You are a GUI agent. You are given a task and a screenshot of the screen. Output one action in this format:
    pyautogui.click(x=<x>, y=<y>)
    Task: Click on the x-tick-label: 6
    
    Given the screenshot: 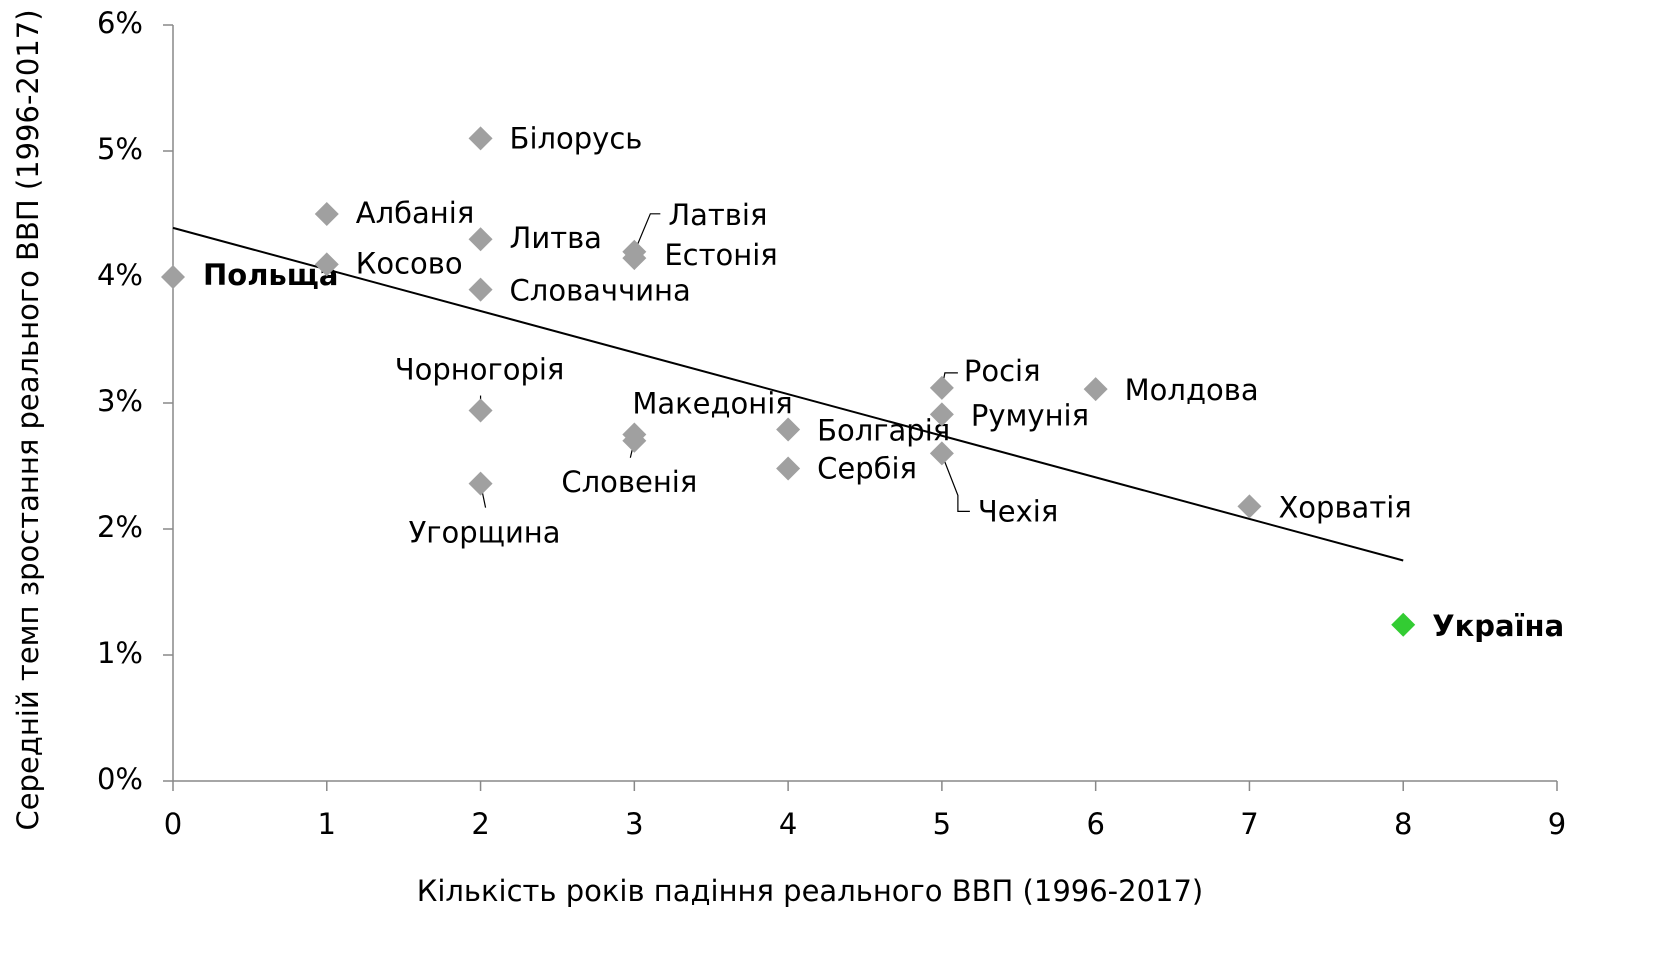 What is the action you would take?
    pyautogui.click(x=1095, y=824)
    